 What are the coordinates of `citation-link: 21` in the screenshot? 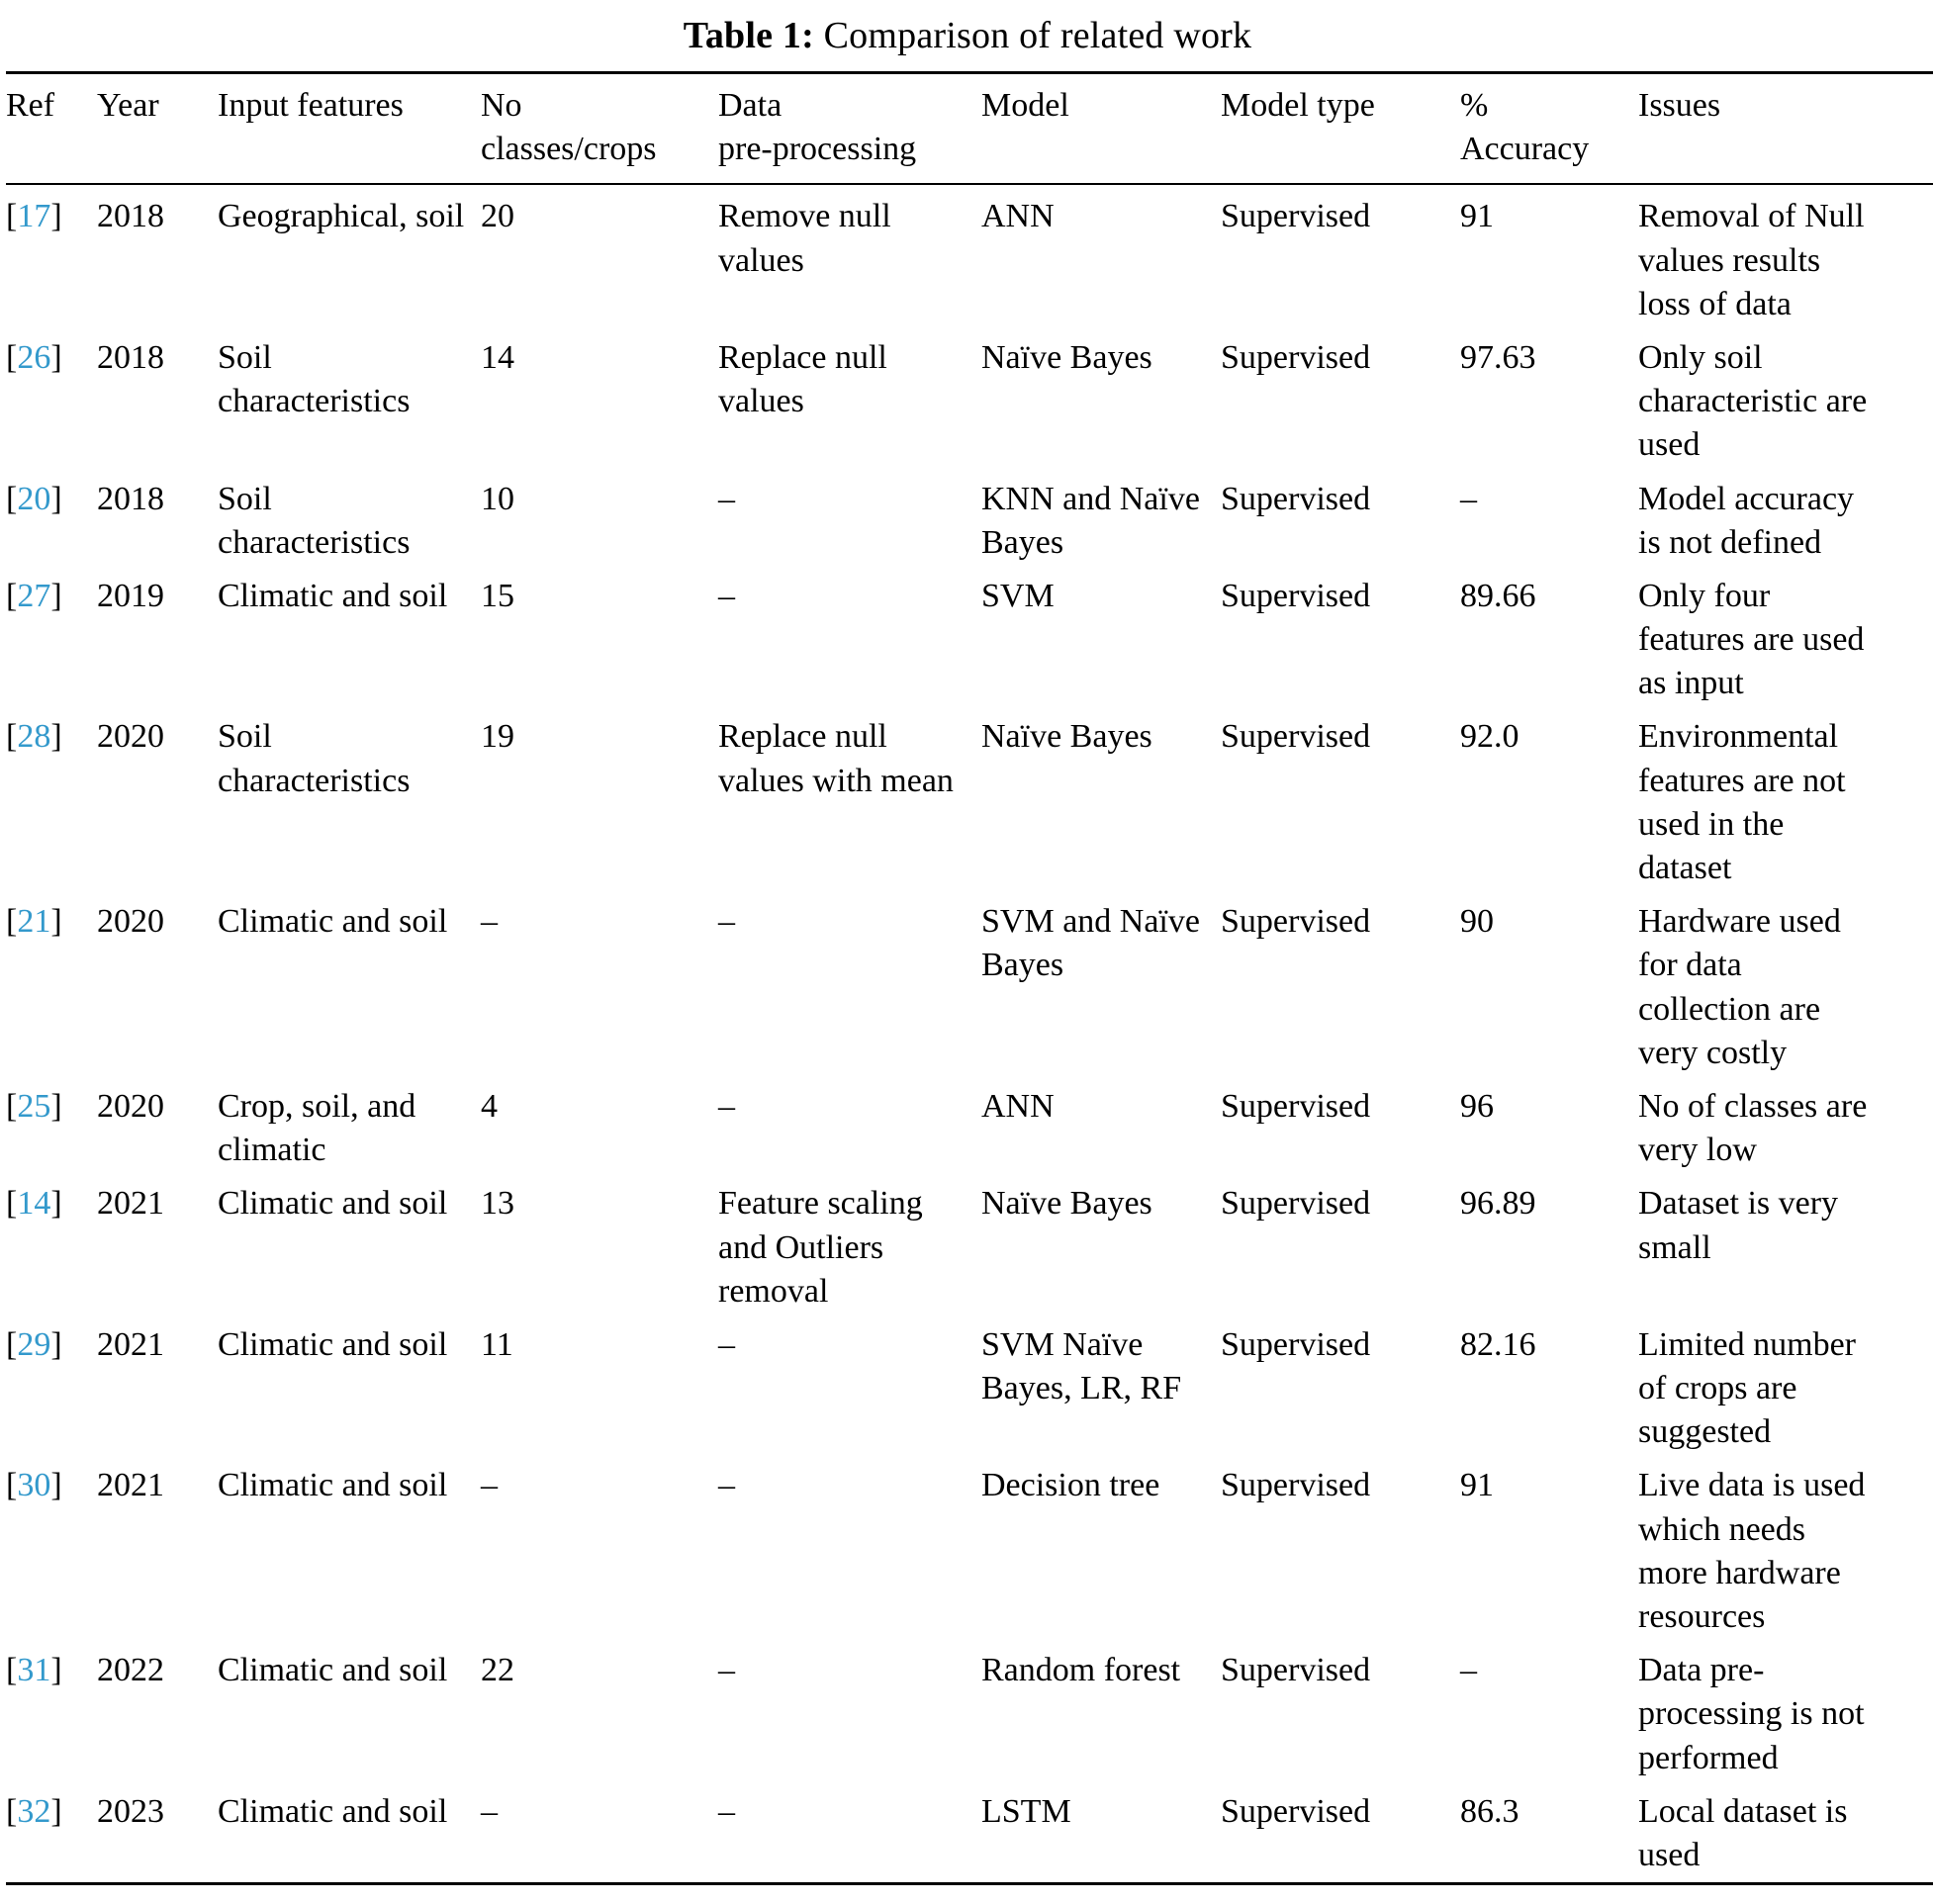 It's located at (34, 922).